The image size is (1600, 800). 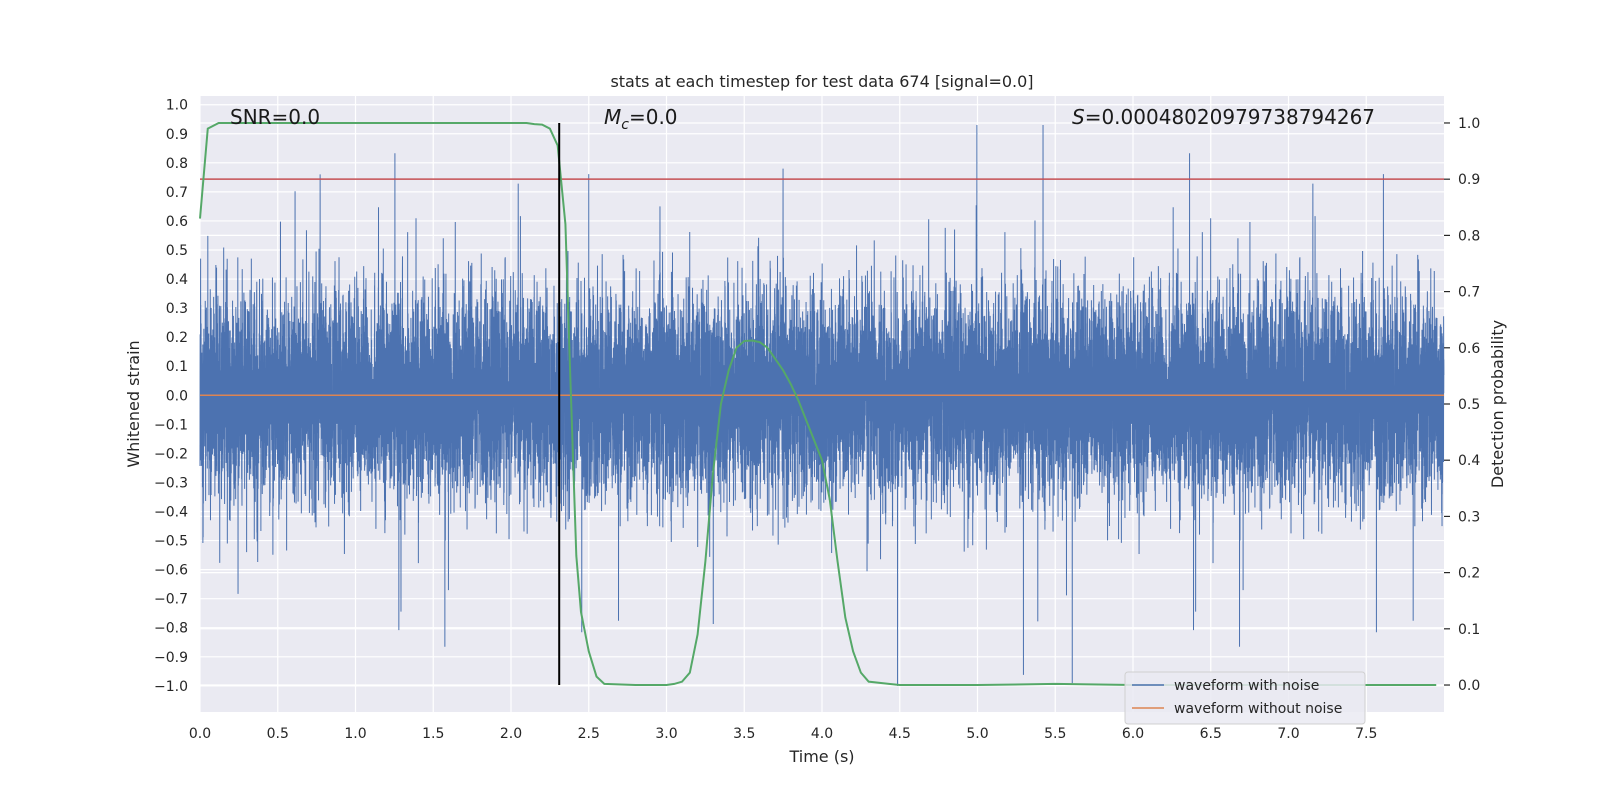 What do you see at coordinates (589, 734) in the screenshot?
I see `x-tick-label: 2.5` at bounding box center [589, 734].